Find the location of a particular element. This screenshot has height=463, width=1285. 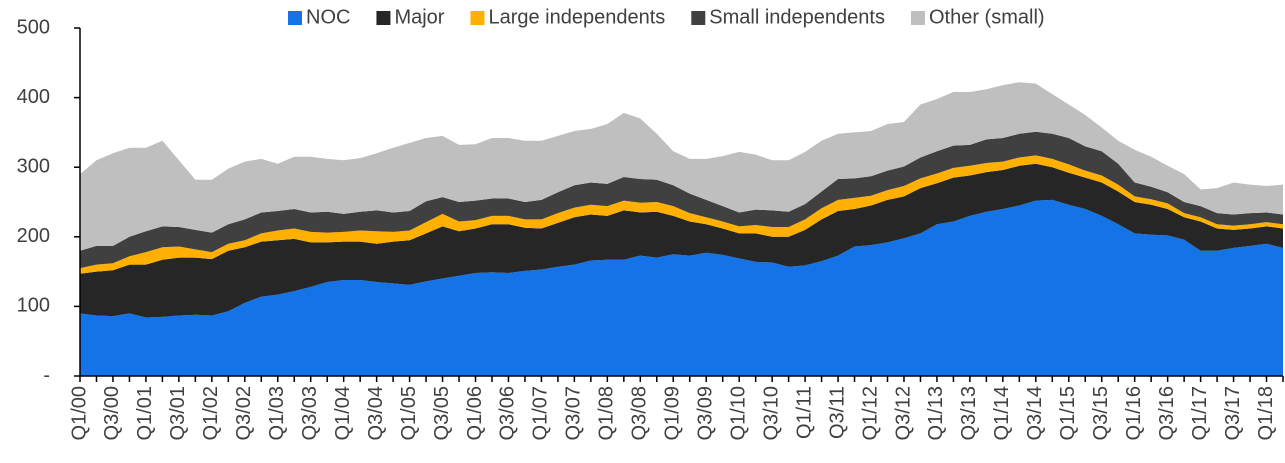

x-tick-label: Q3/17 is located at coordinates (1233, 413).